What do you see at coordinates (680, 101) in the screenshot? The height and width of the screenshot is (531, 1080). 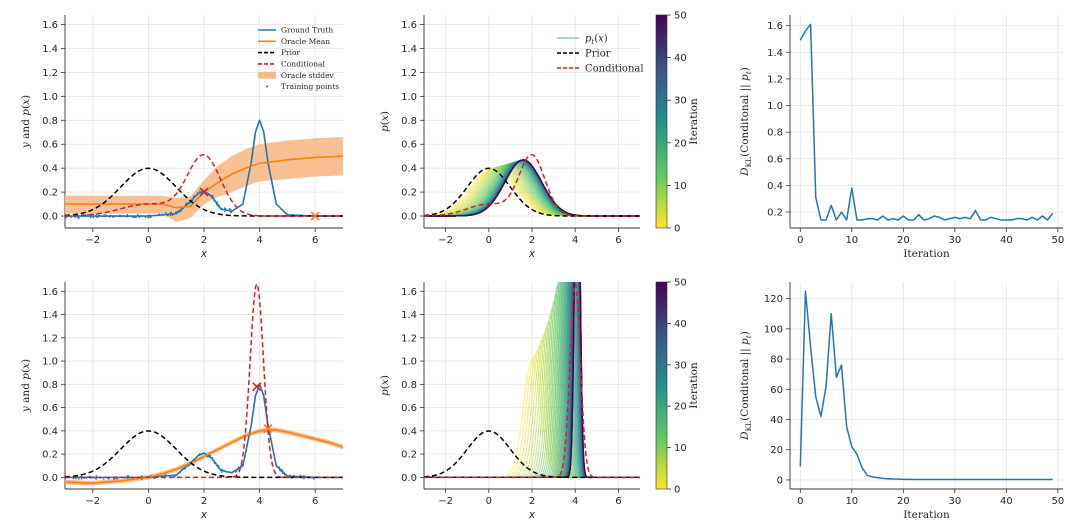 I see `colorbar-tick-label: 30` at bounding box center [680, 101].